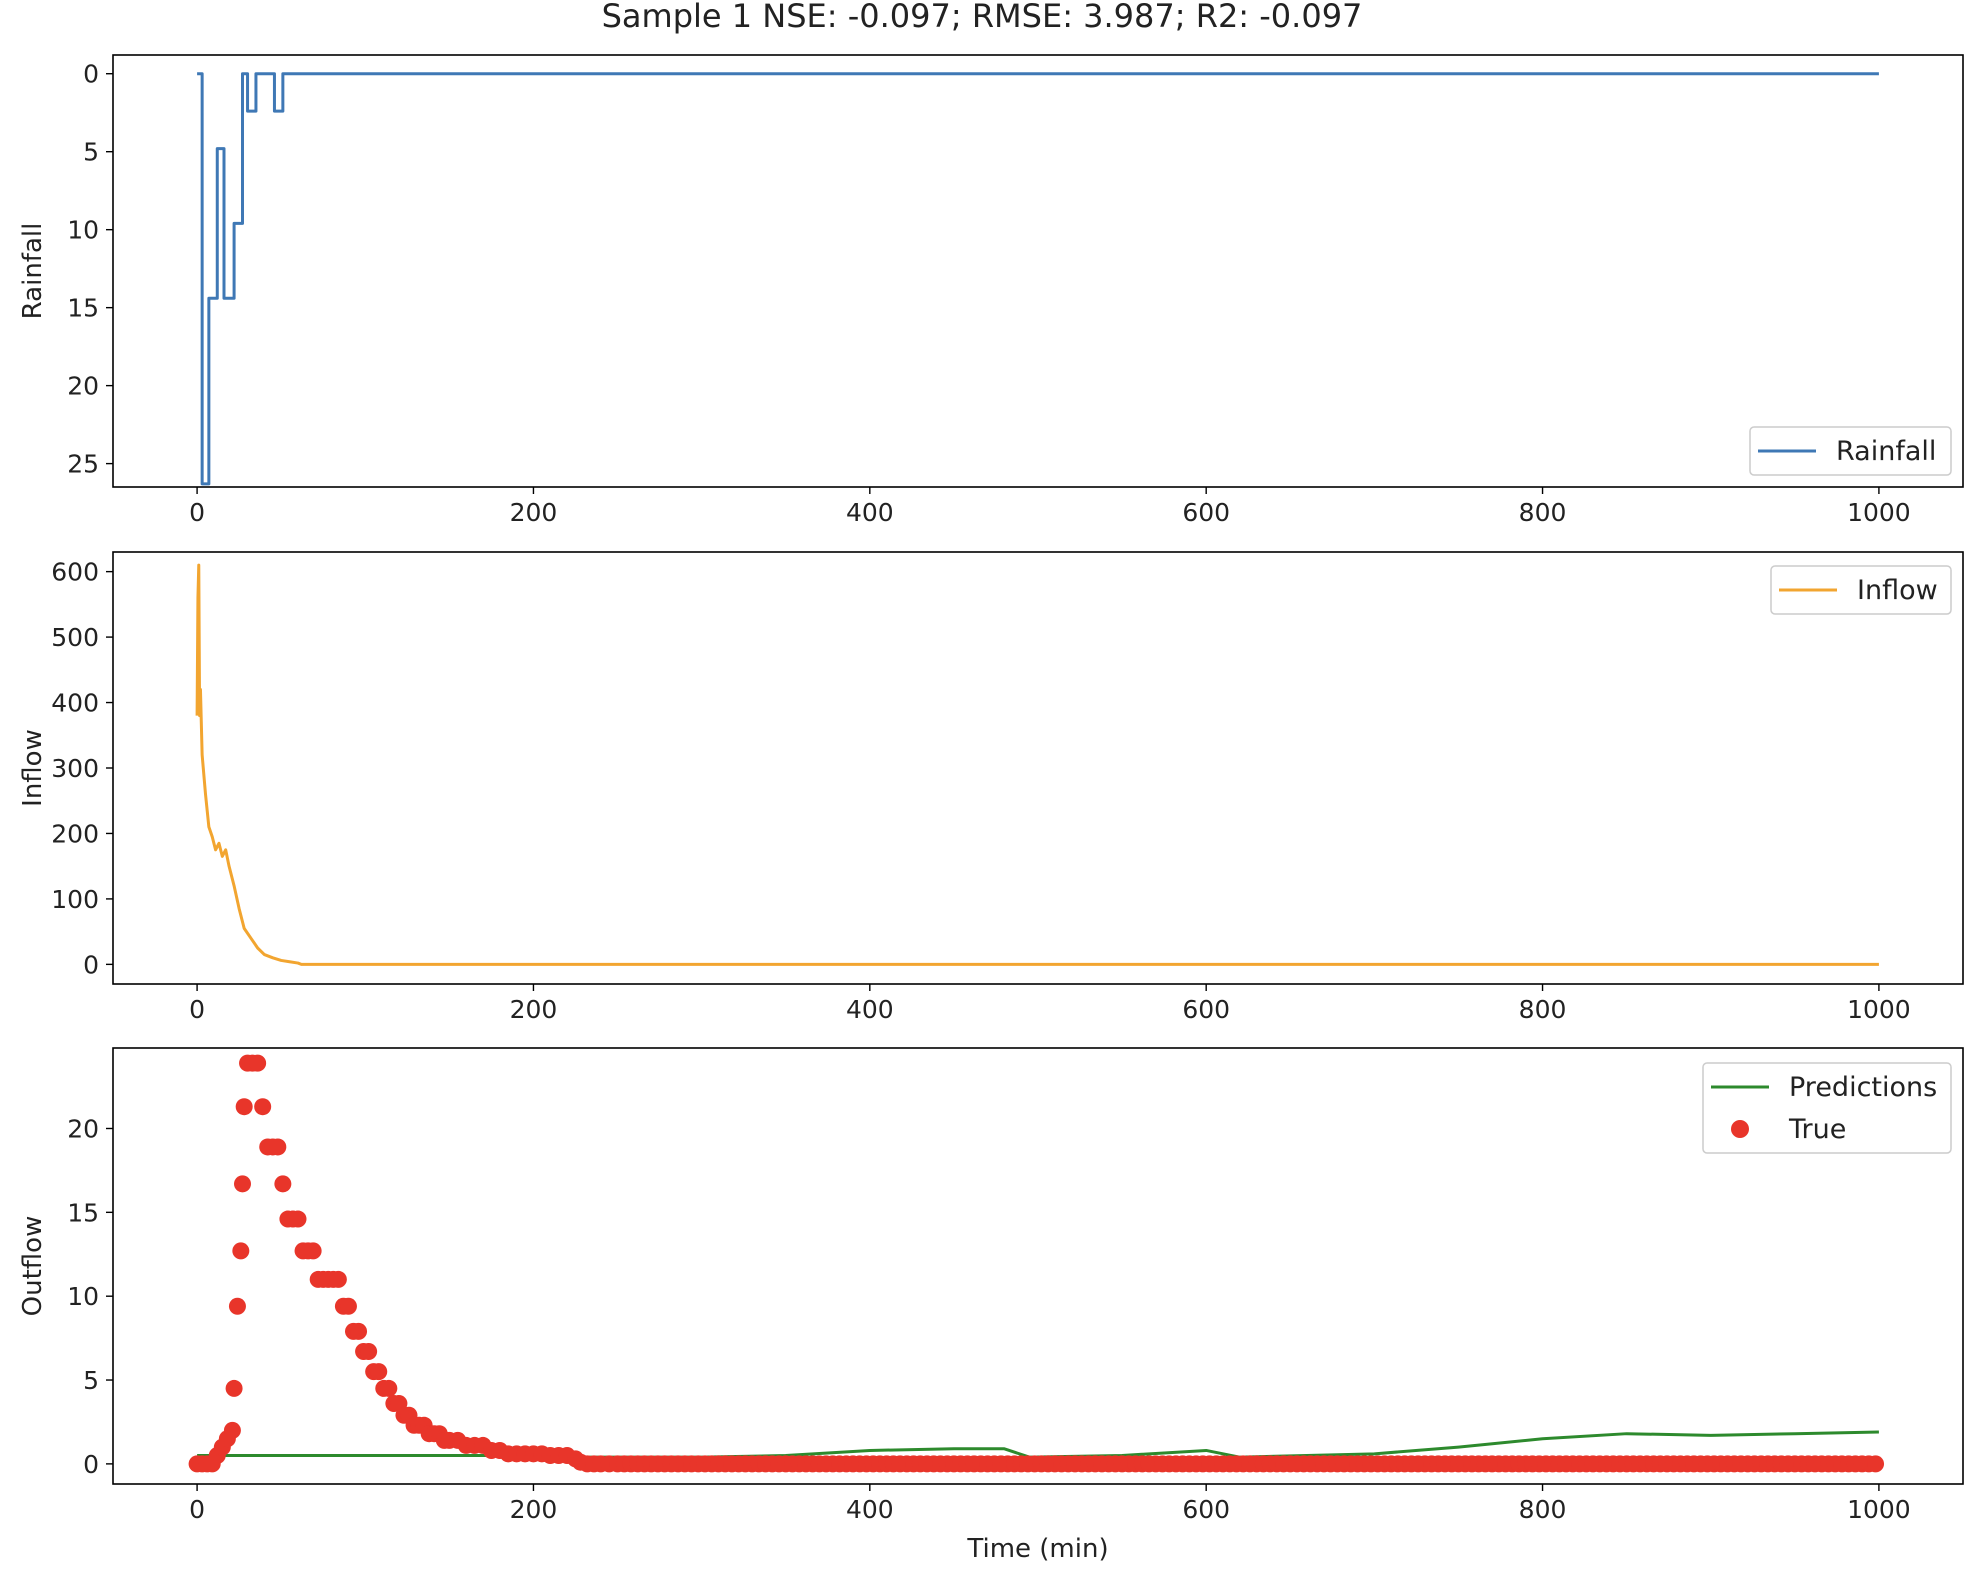  Describe the element at coordinates (1740, 1129) in the screenshot. I see `legend-swatch-marker` at that location.